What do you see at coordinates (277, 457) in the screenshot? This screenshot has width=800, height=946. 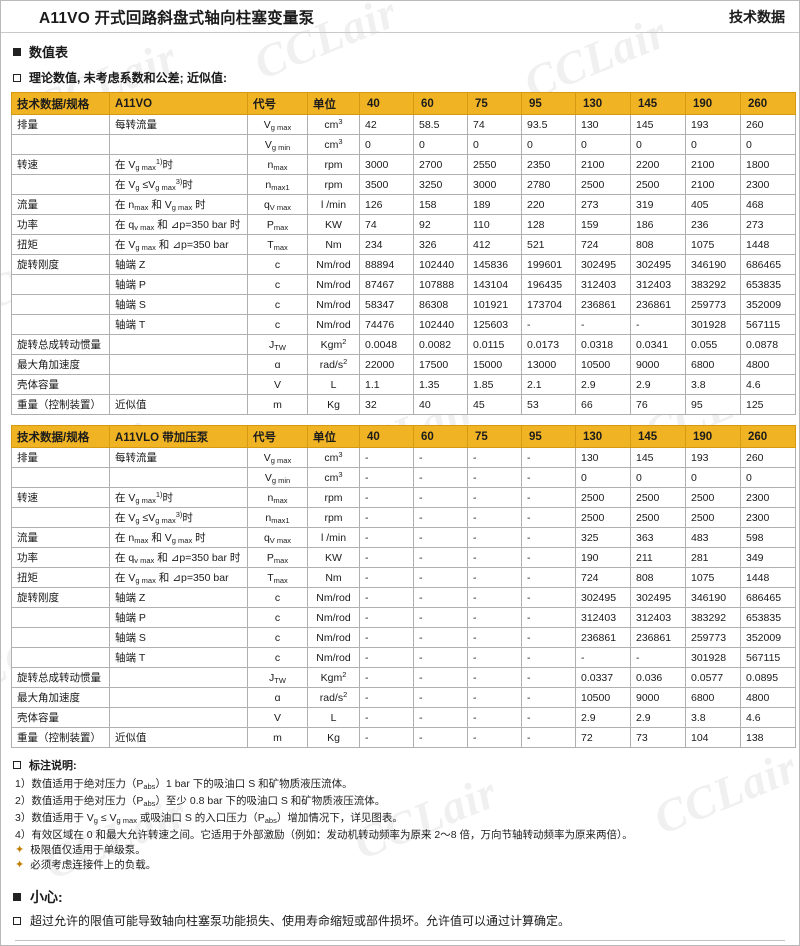 I see `row-code-symbol: Vg max` at bounding box center [277, 457].